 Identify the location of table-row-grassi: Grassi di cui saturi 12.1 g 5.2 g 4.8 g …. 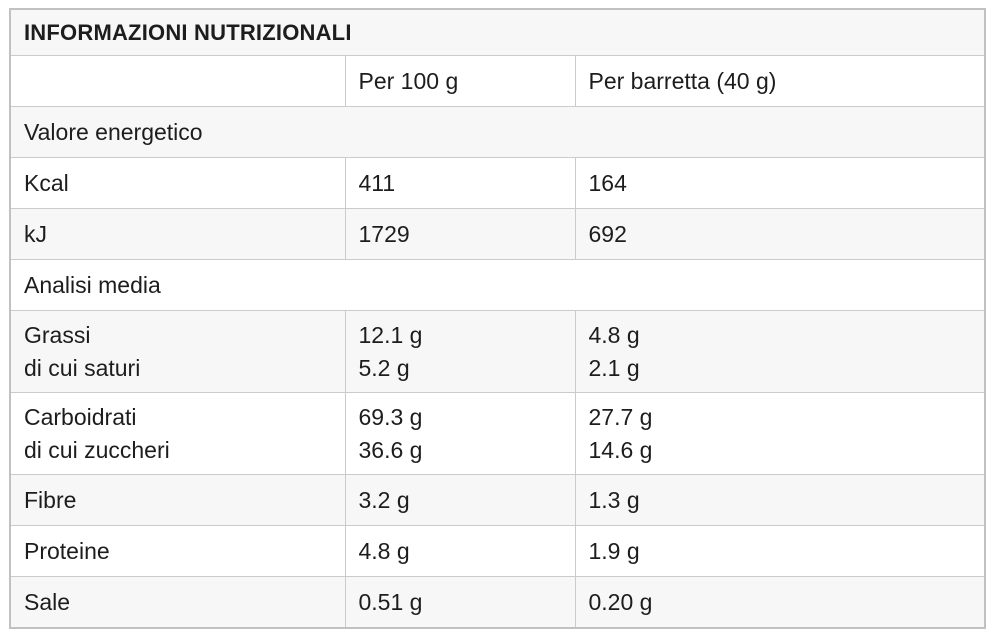
(497, 351).